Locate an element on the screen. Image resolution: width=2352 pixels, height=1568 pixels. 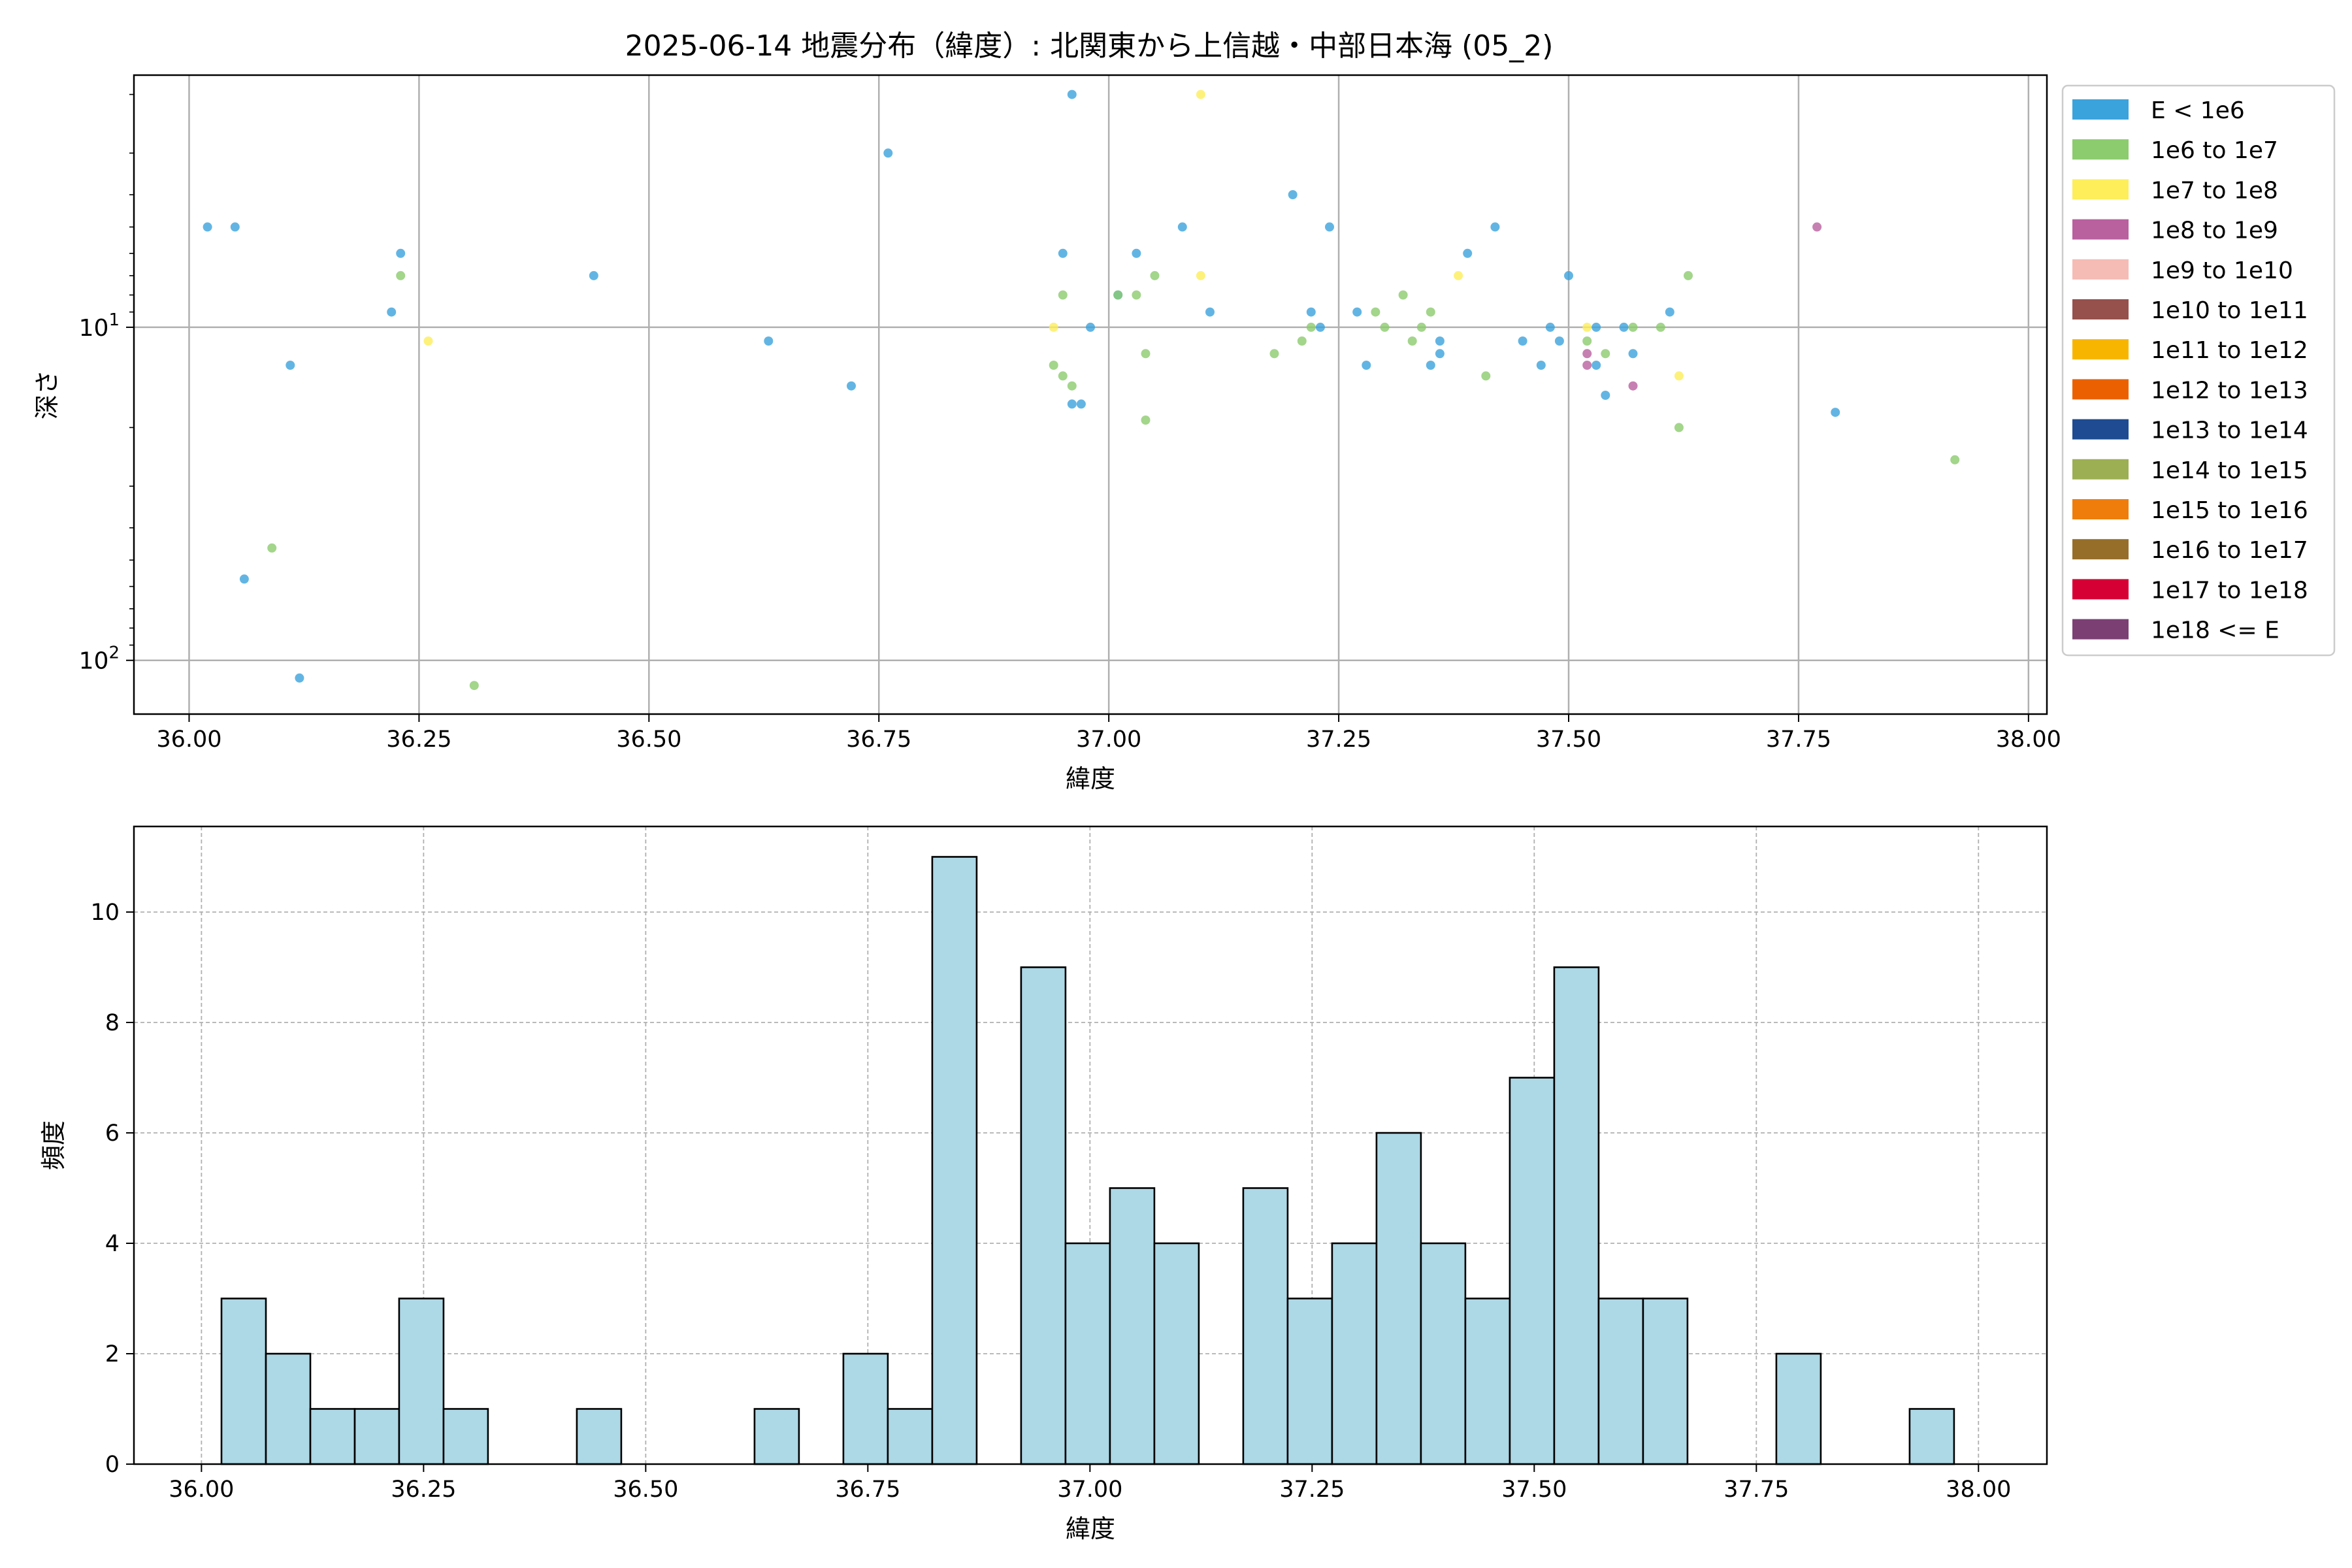
scatter-x-tick-label: 37.00 is located at coordinates (1108, 740).